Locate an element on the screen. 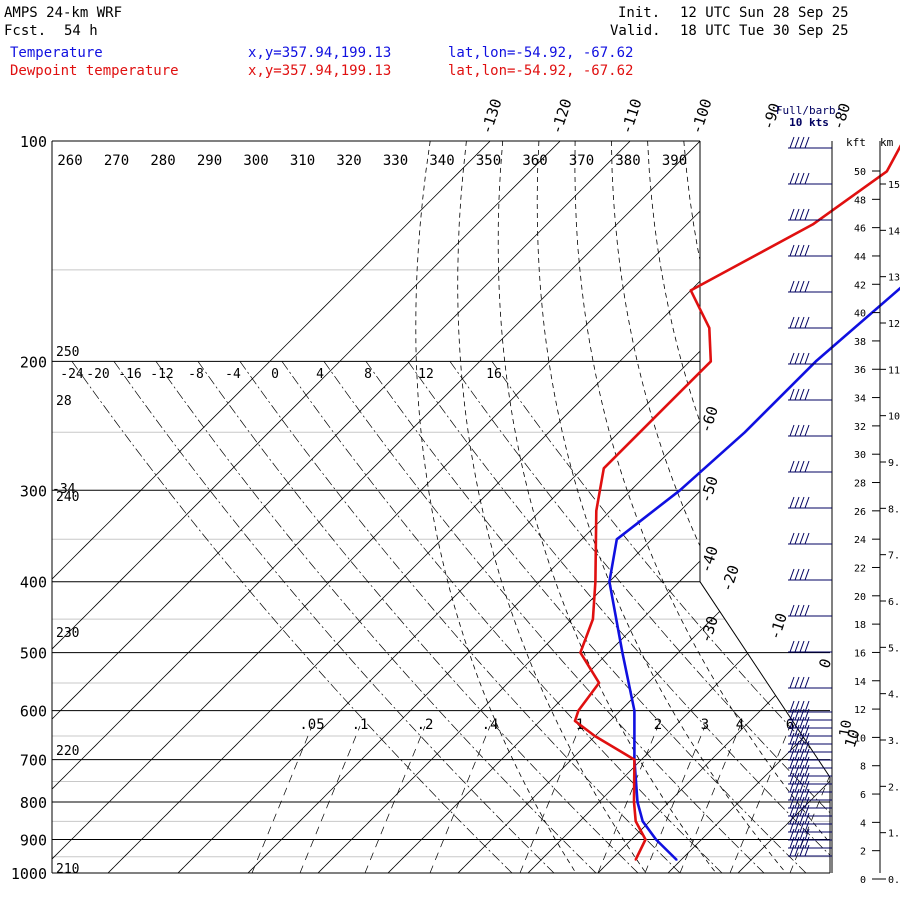 The image size is (900, 900). km-label: 2. is located at coordinates (894, 787).